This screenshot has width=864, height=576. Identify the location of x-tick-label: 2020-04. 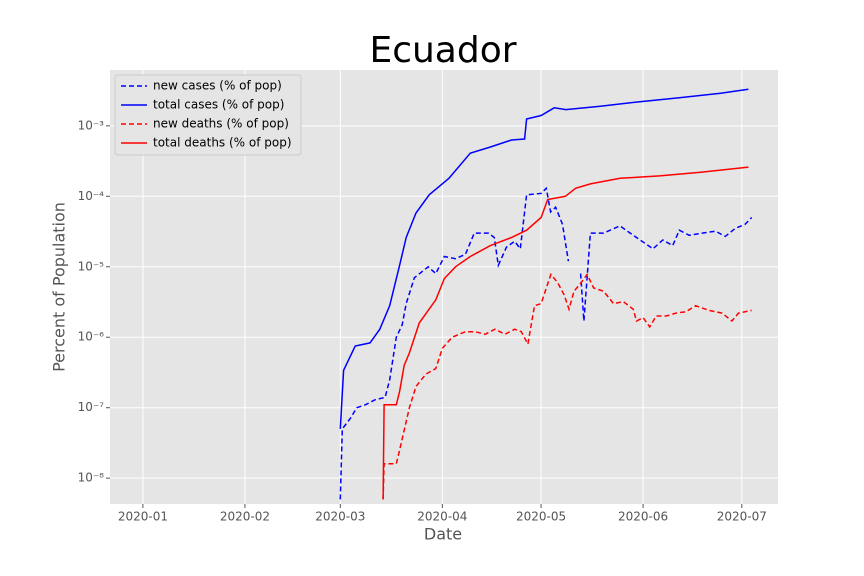
(442, 517).